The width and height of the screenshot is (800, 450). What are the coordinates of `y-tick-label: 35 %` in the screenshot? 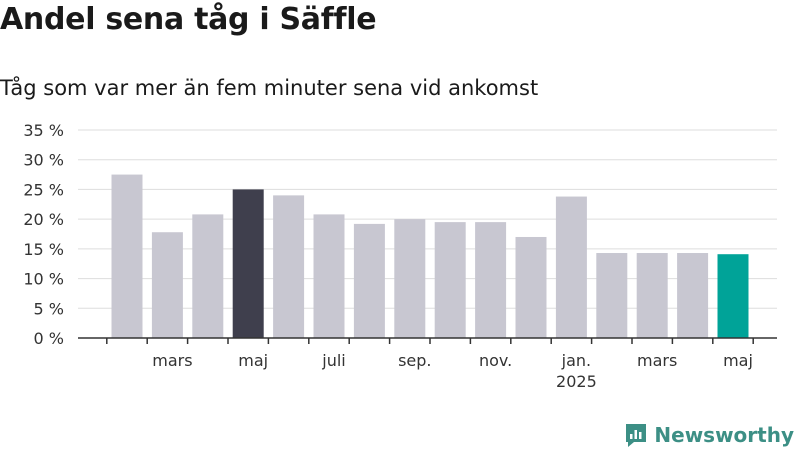 It's located at (43, 130).